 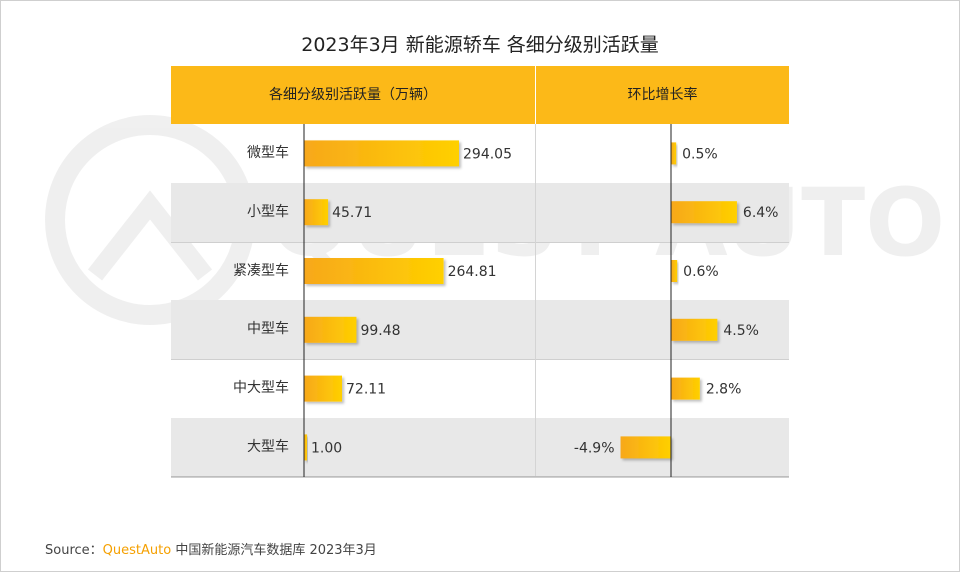 What do you see at coordinates (761, 213) in the screenshot?
I see `growth-value-label: 6.4%` at bounding box center [761, 213].